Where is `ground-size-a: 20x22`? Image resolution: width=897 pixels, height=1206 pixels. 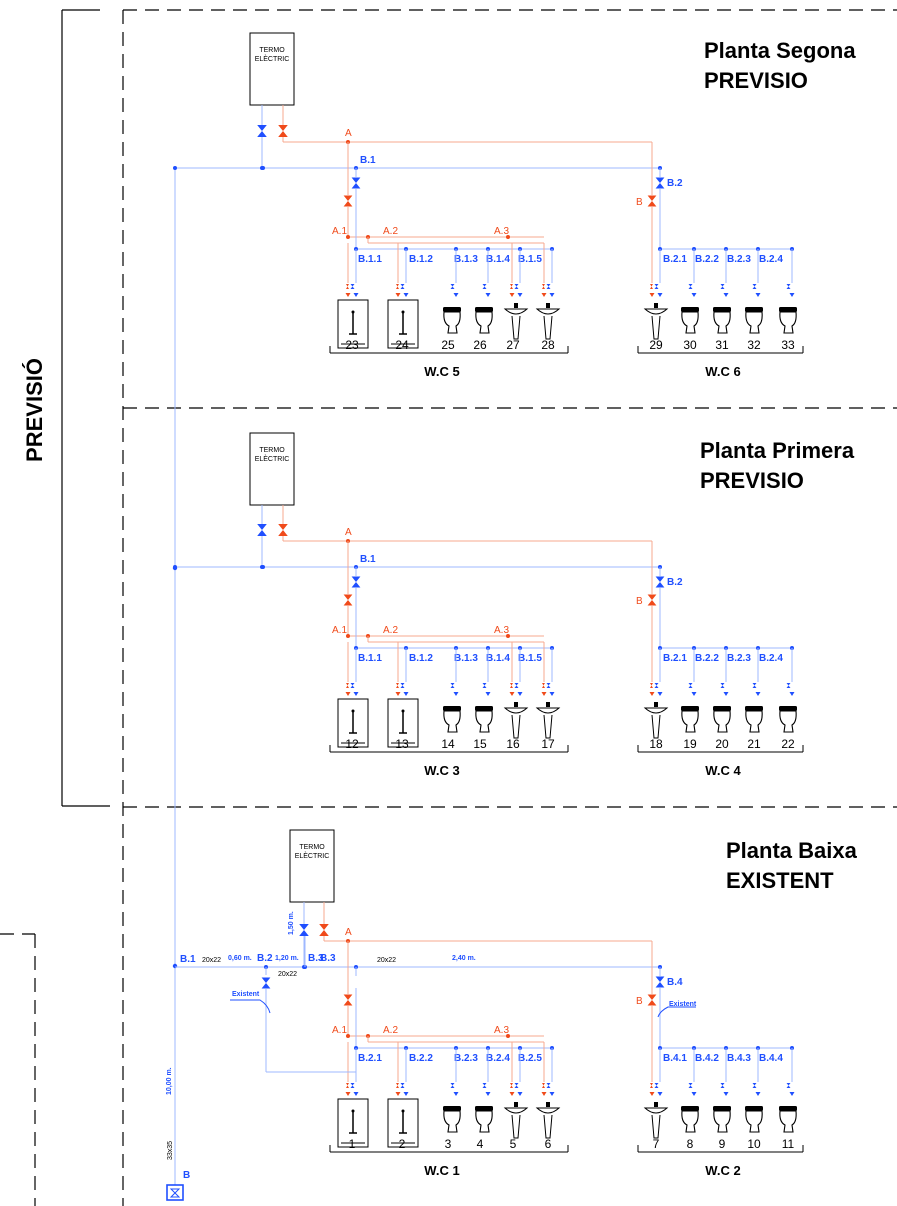
ground-size-a: 20x22 is located at coordinates (211, 960).